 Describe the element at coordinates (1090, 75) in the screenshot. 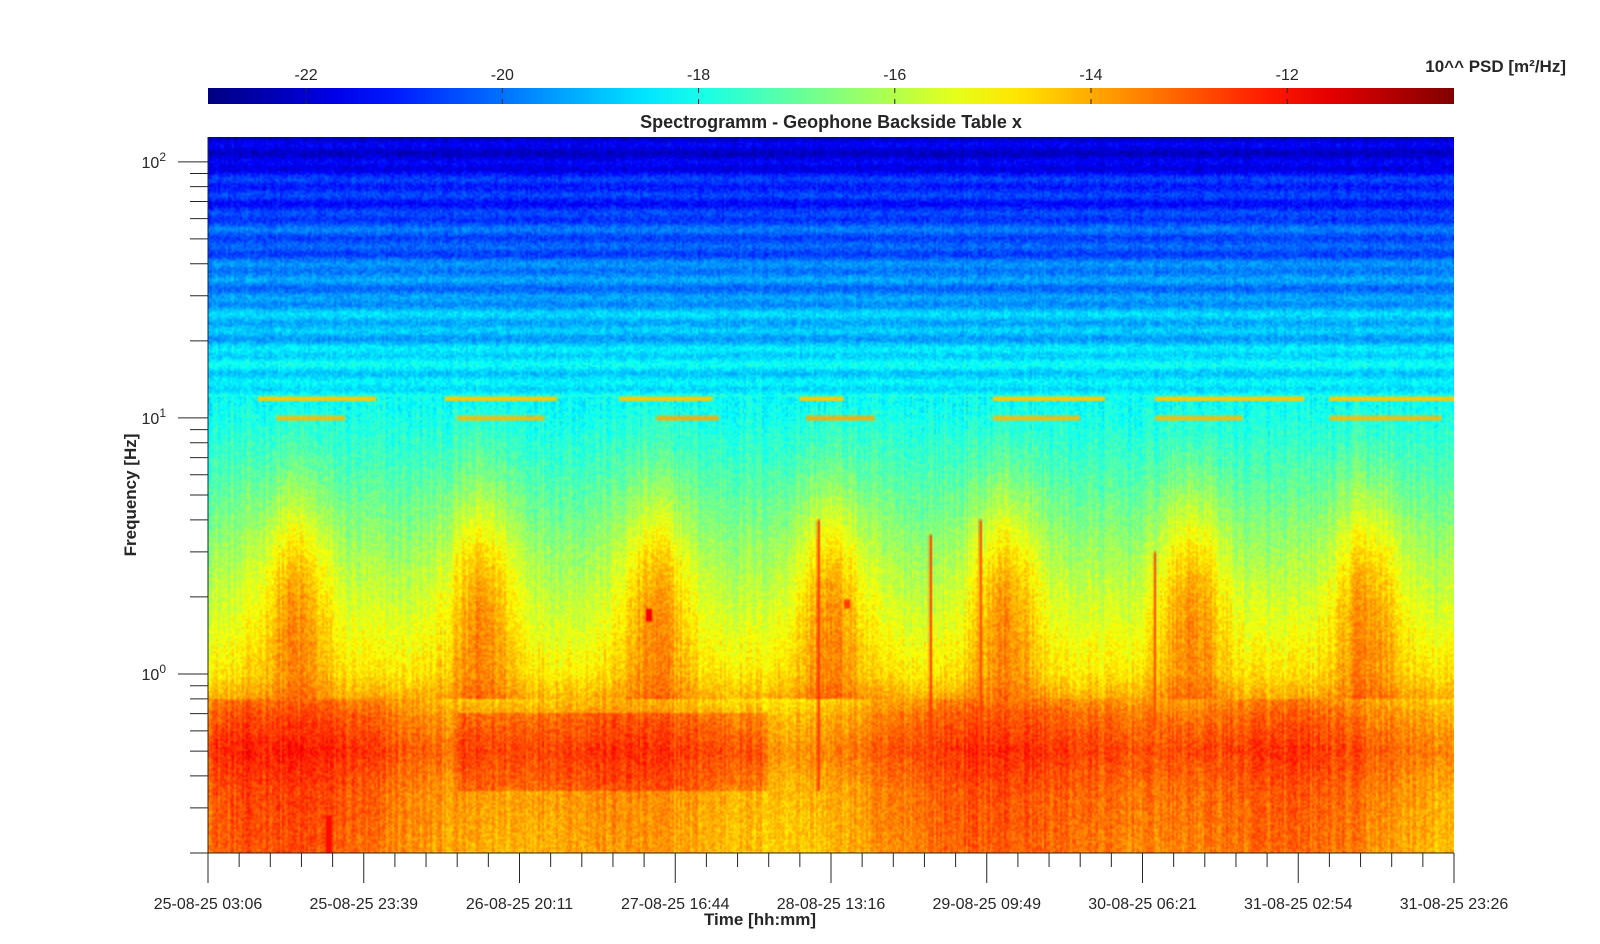

I see `colorbar-tick-label: -14` at that location.